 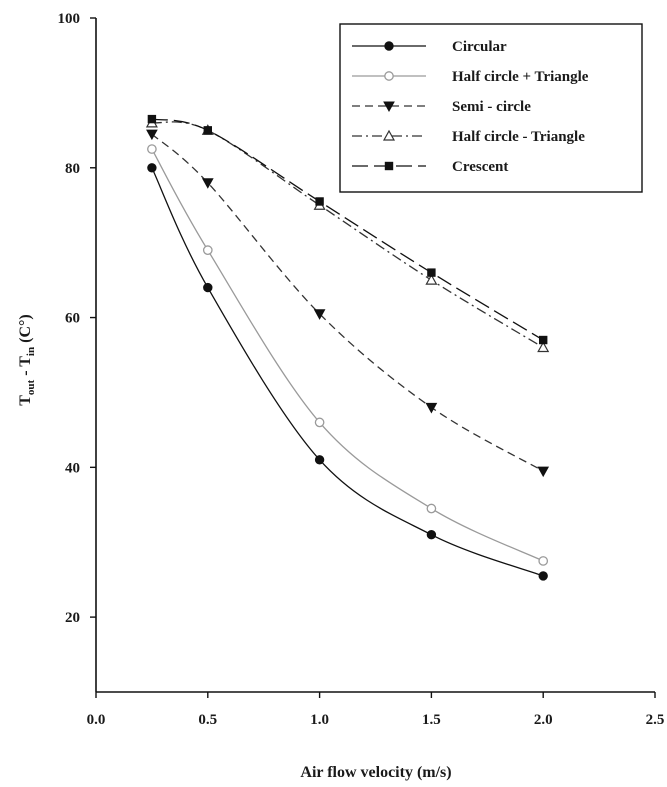 What do you see at coordinates (72, 169) in the screenshot?
I see `y-tick-label: 80` at bounding box center [72, 169].